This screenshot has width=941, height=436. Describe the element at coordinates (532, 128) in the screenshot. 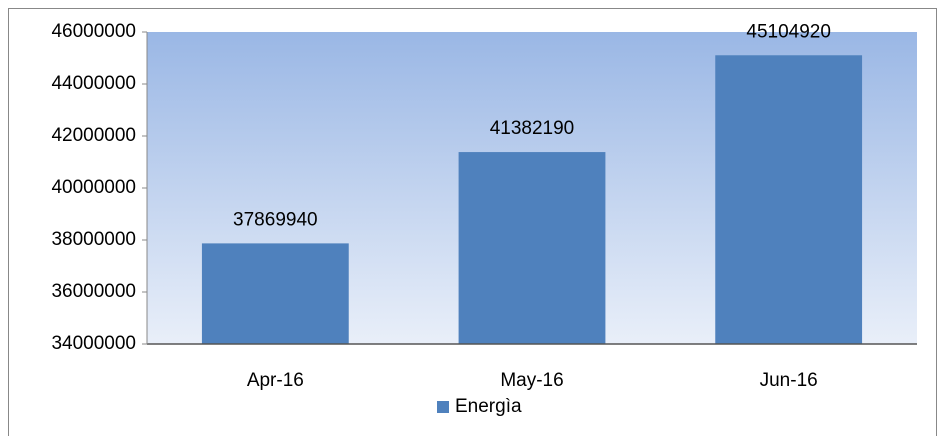

I see `data-label: 41382190` at that location.